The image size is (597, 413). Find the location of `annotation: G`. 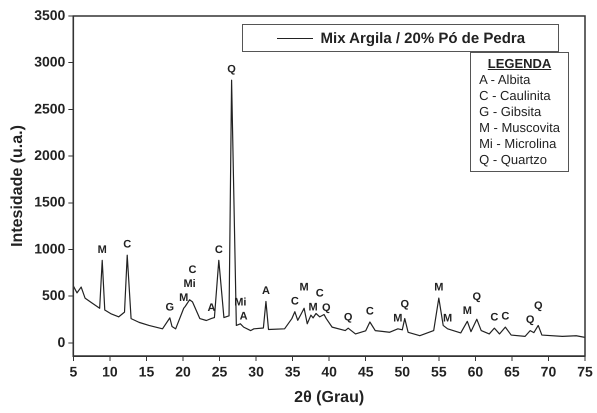

annotation: G is located at coordinates (170, 307).